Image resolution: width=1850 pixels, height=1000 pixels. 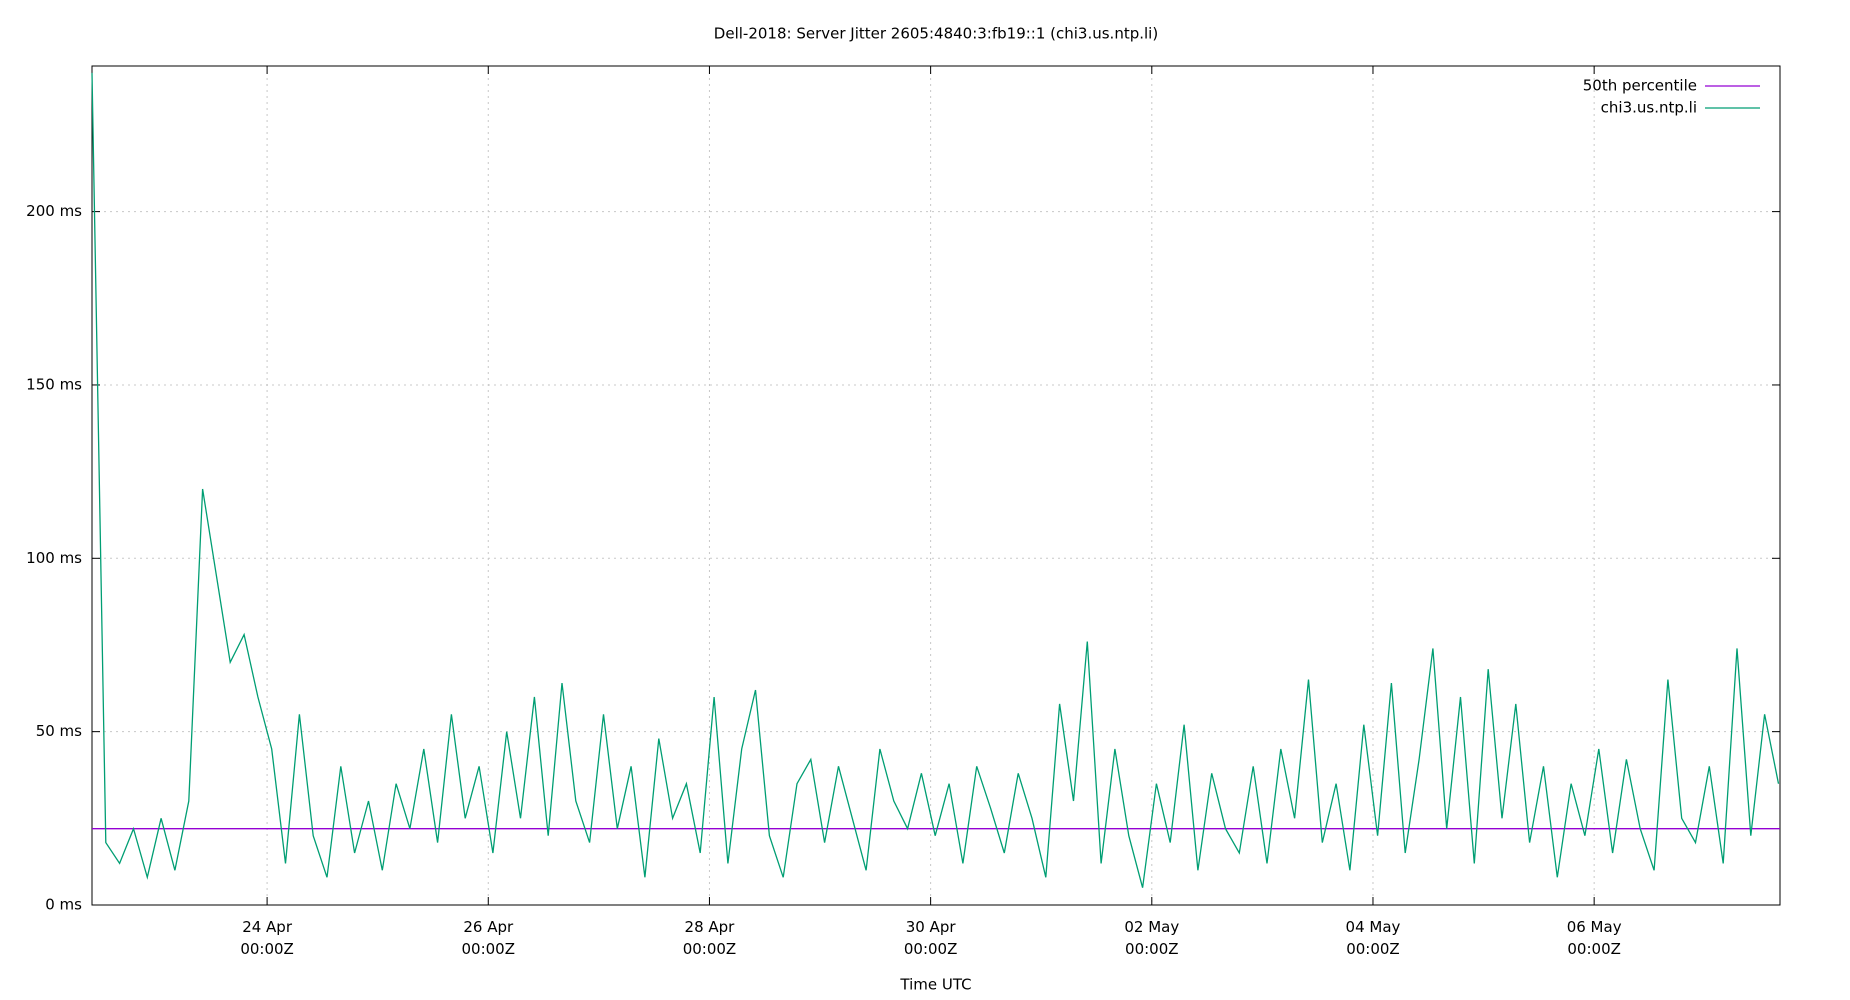 What do you see at coordinates (931, 938) in the screenshot?
I see `x-tick-label: 30 Apr 00:00Z` at bounding box center [931, 938].